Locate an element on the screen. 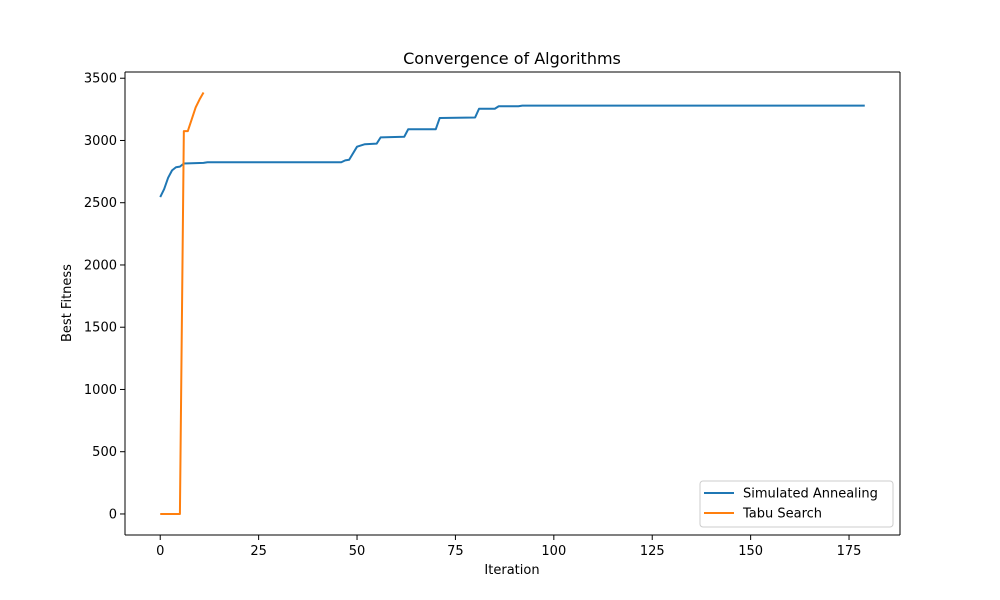 This screenshot has height=600, width=1000. series-line-simulated-annealing is located at coordinates (512, 151).